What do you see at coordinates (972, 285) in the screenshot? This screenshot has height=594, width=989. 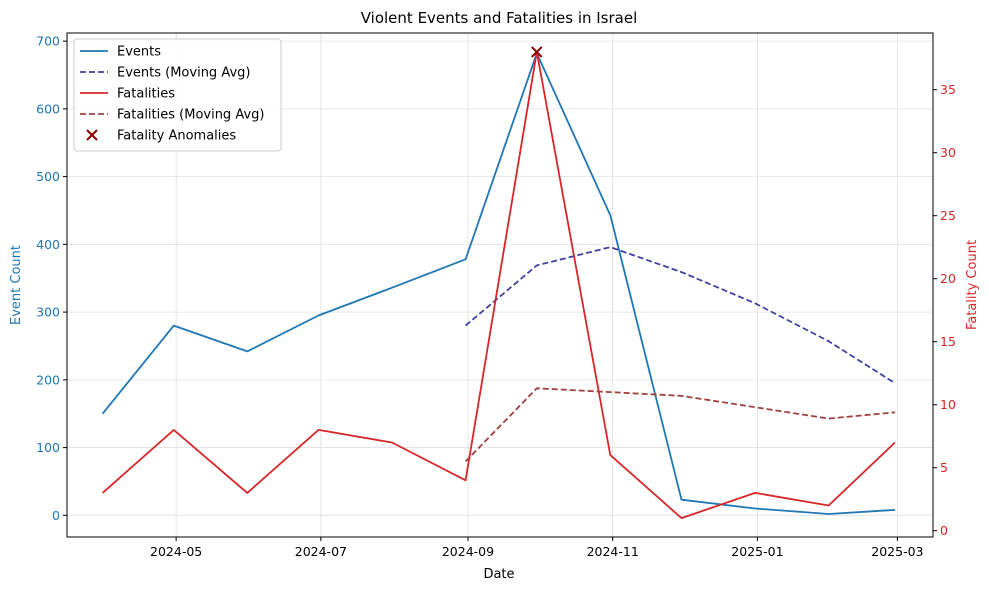 I see `right-axis-title: Fatality Count` at bounding box center [972, 285].